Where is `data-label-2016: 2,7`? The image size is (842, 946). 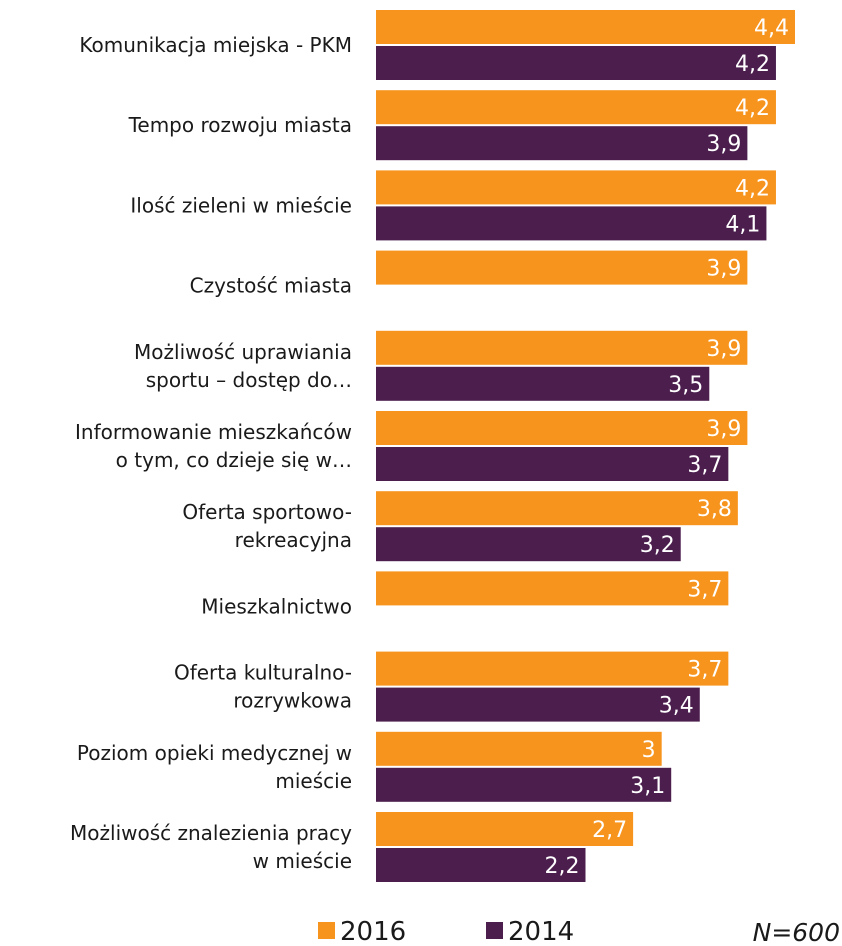
data-label-2016: 2,7 is located at coordinates (609, 830).